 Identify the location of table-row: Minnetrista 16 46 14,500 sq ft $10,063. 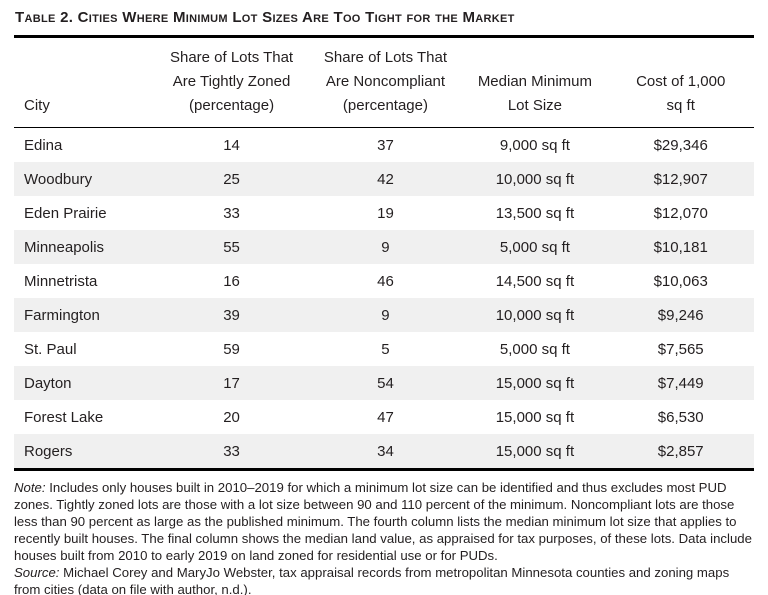
(384, 281).